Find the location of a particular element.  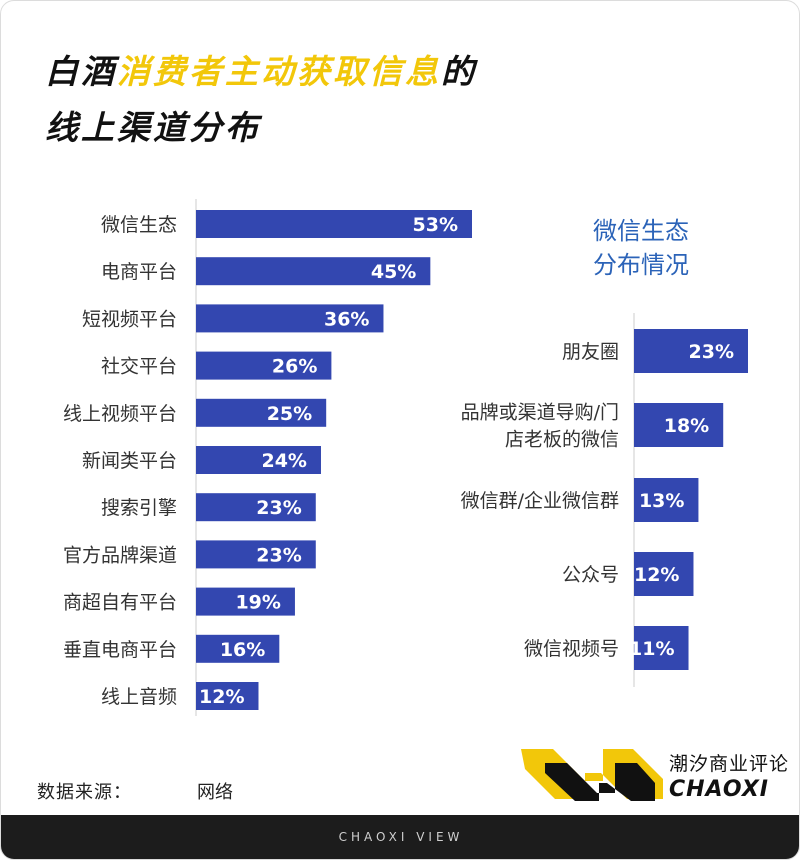

category-label: 短视频平台 is located at coordinates (129, 319).